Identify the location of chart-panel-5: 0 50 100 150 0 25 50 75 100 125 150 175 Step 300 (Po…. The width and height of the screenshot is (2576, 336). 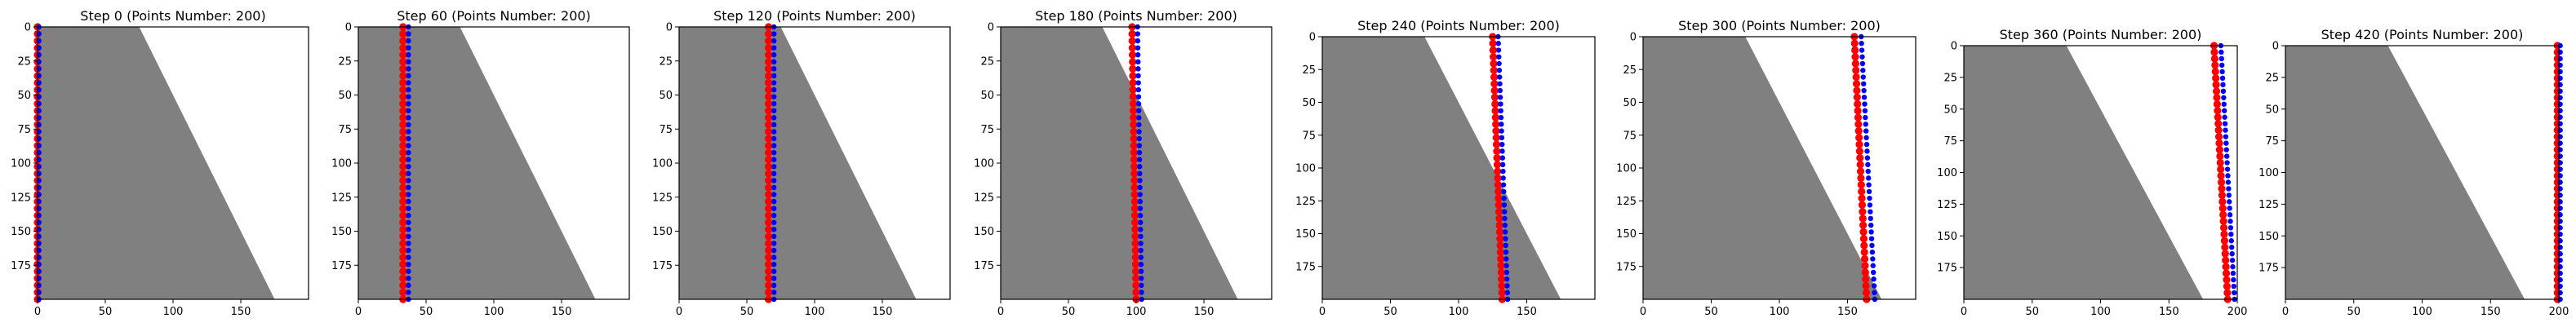
(1766, 168).